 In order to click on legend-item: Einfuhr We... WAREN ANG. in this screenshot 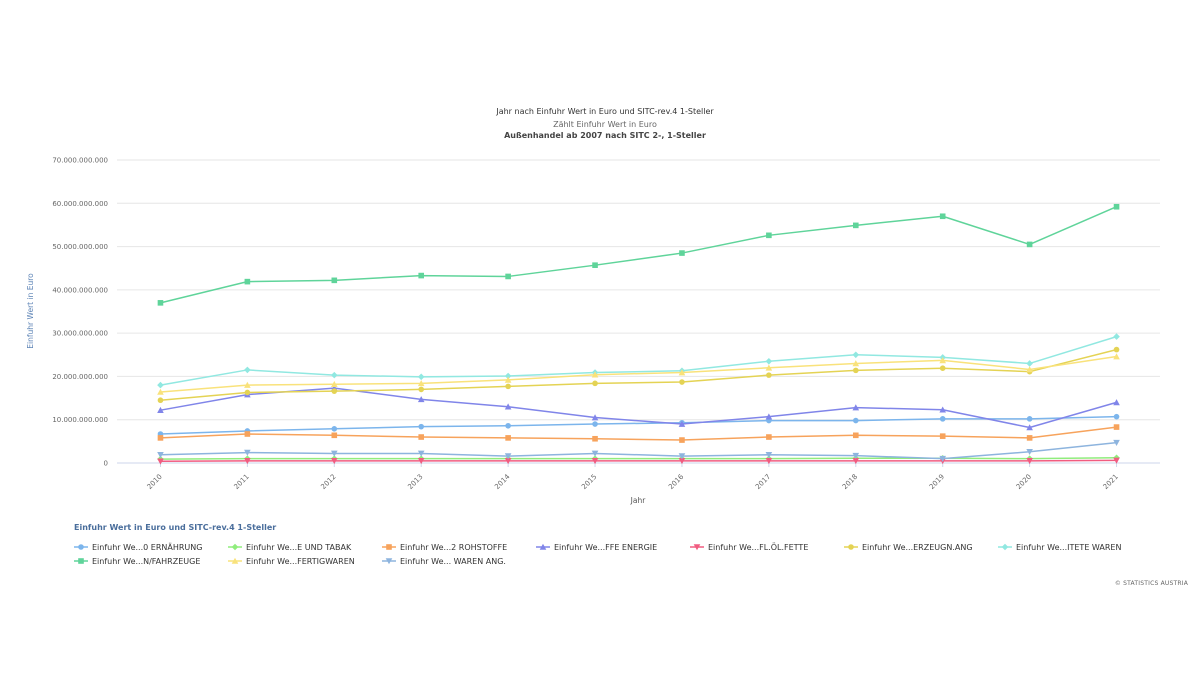, I will do `click(459, 561)`.